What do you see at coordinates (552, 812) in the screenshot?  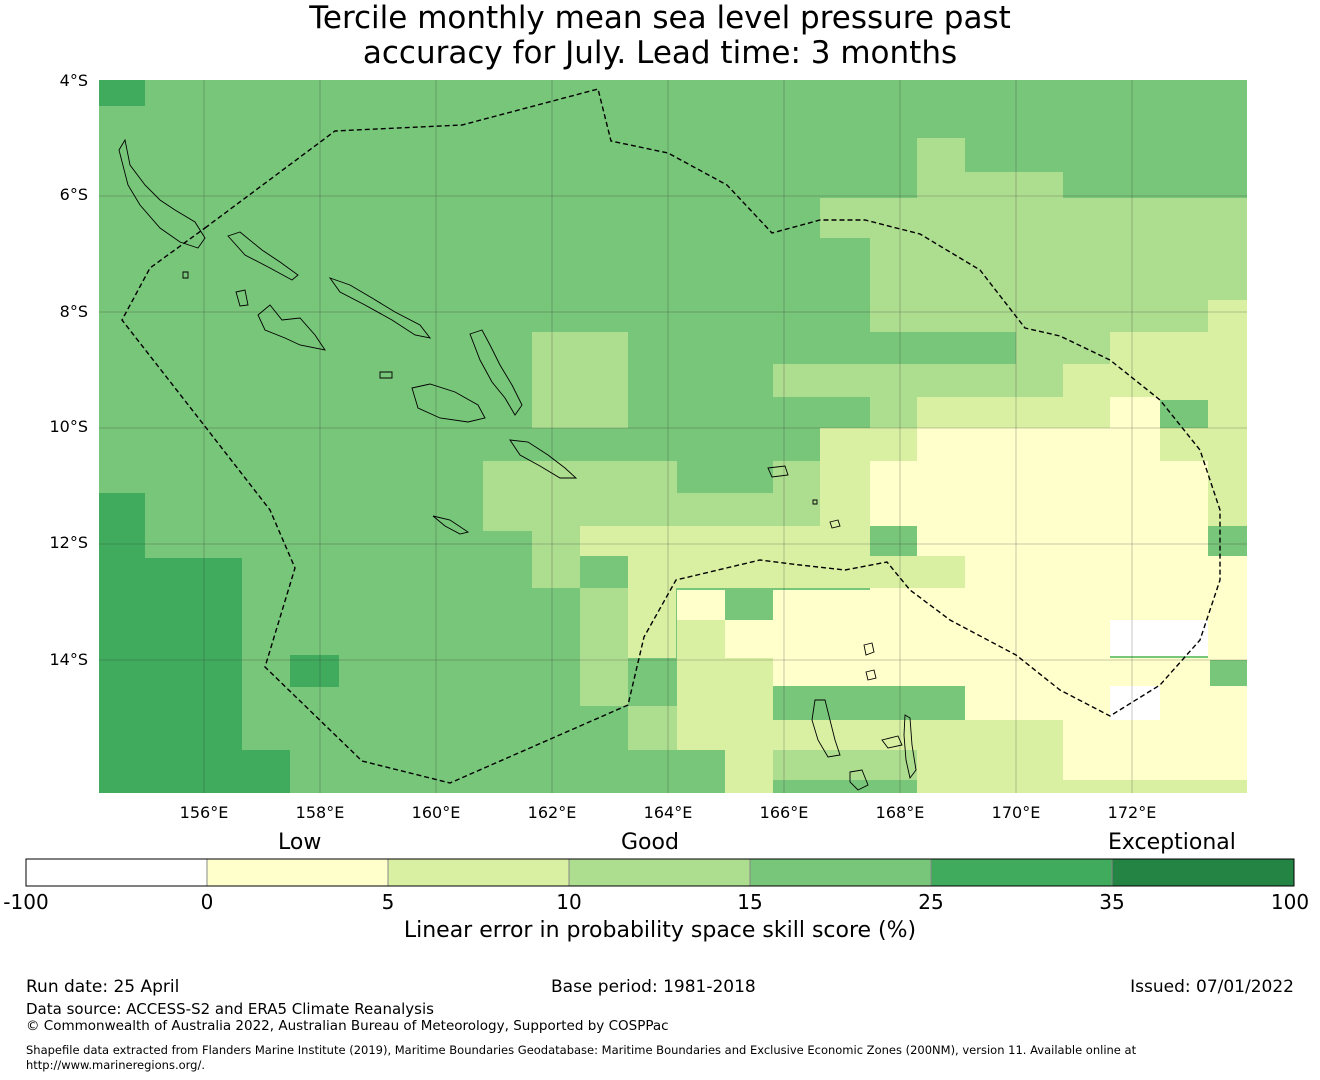 I see `lon-label-162e: 162°E` at bounding box center [552, 812].